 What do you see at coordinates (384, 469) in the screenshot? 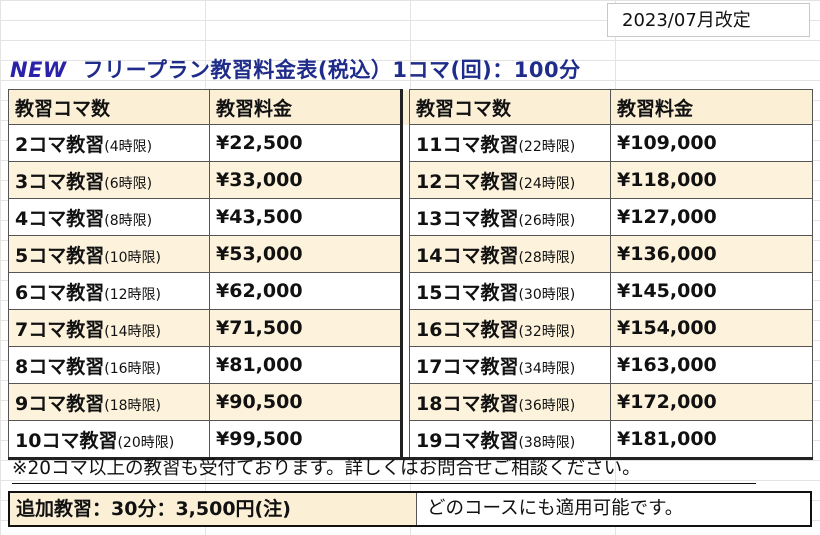
I see `note-text: ※20コマ以上の教習も受付ております。詳しくはお問合せご相談ください。` at bounding box center [384, 469].